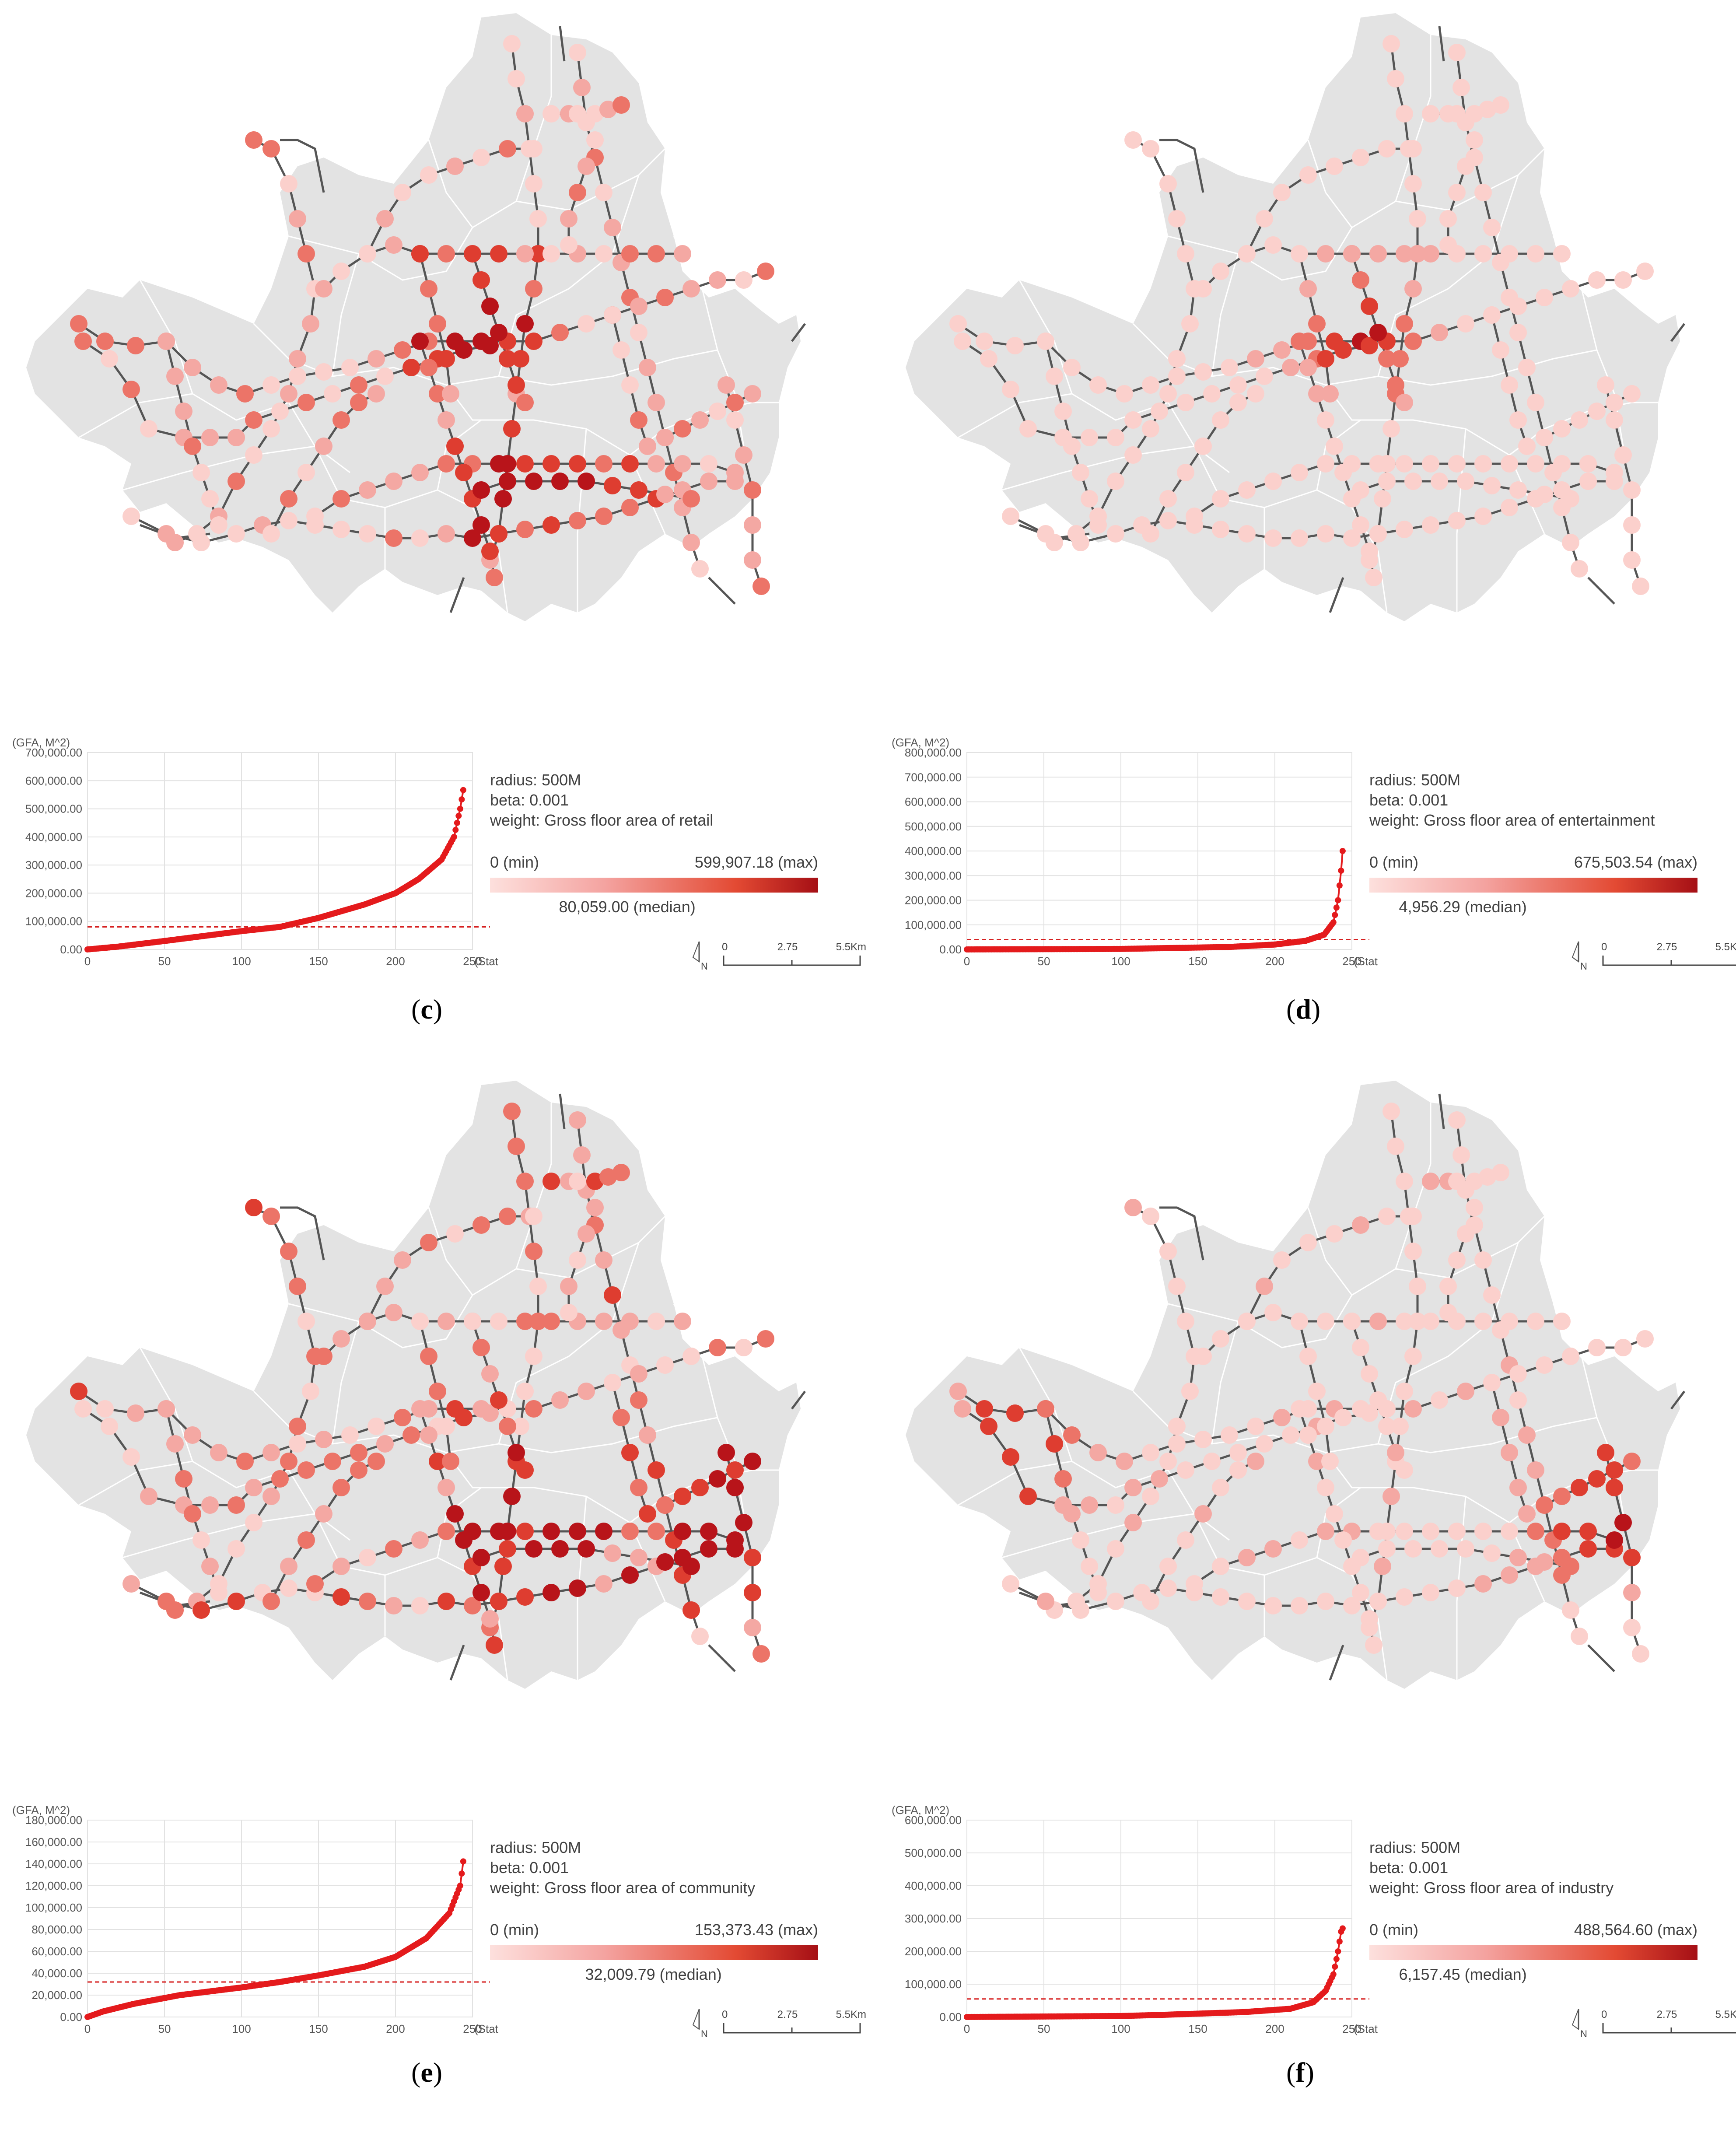  Describe the element at coordinates (486, 961) in the screenshot. I see `x-axis-label: (Station)` at that location.